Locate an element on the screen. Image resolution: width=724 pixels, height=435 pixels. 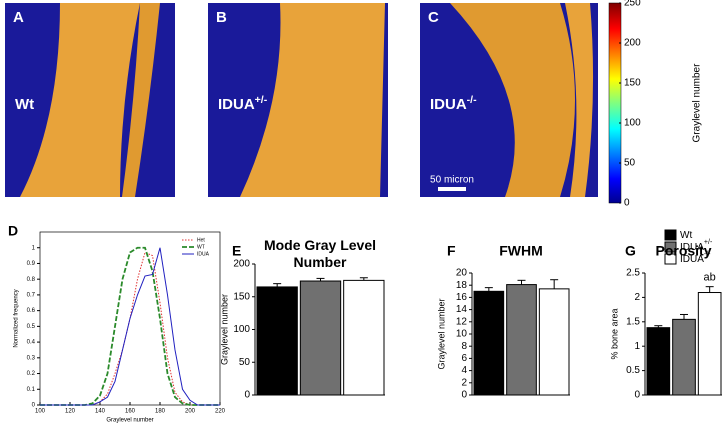
colorbar-tick-label: 50 is located at coordinates (630, 163).